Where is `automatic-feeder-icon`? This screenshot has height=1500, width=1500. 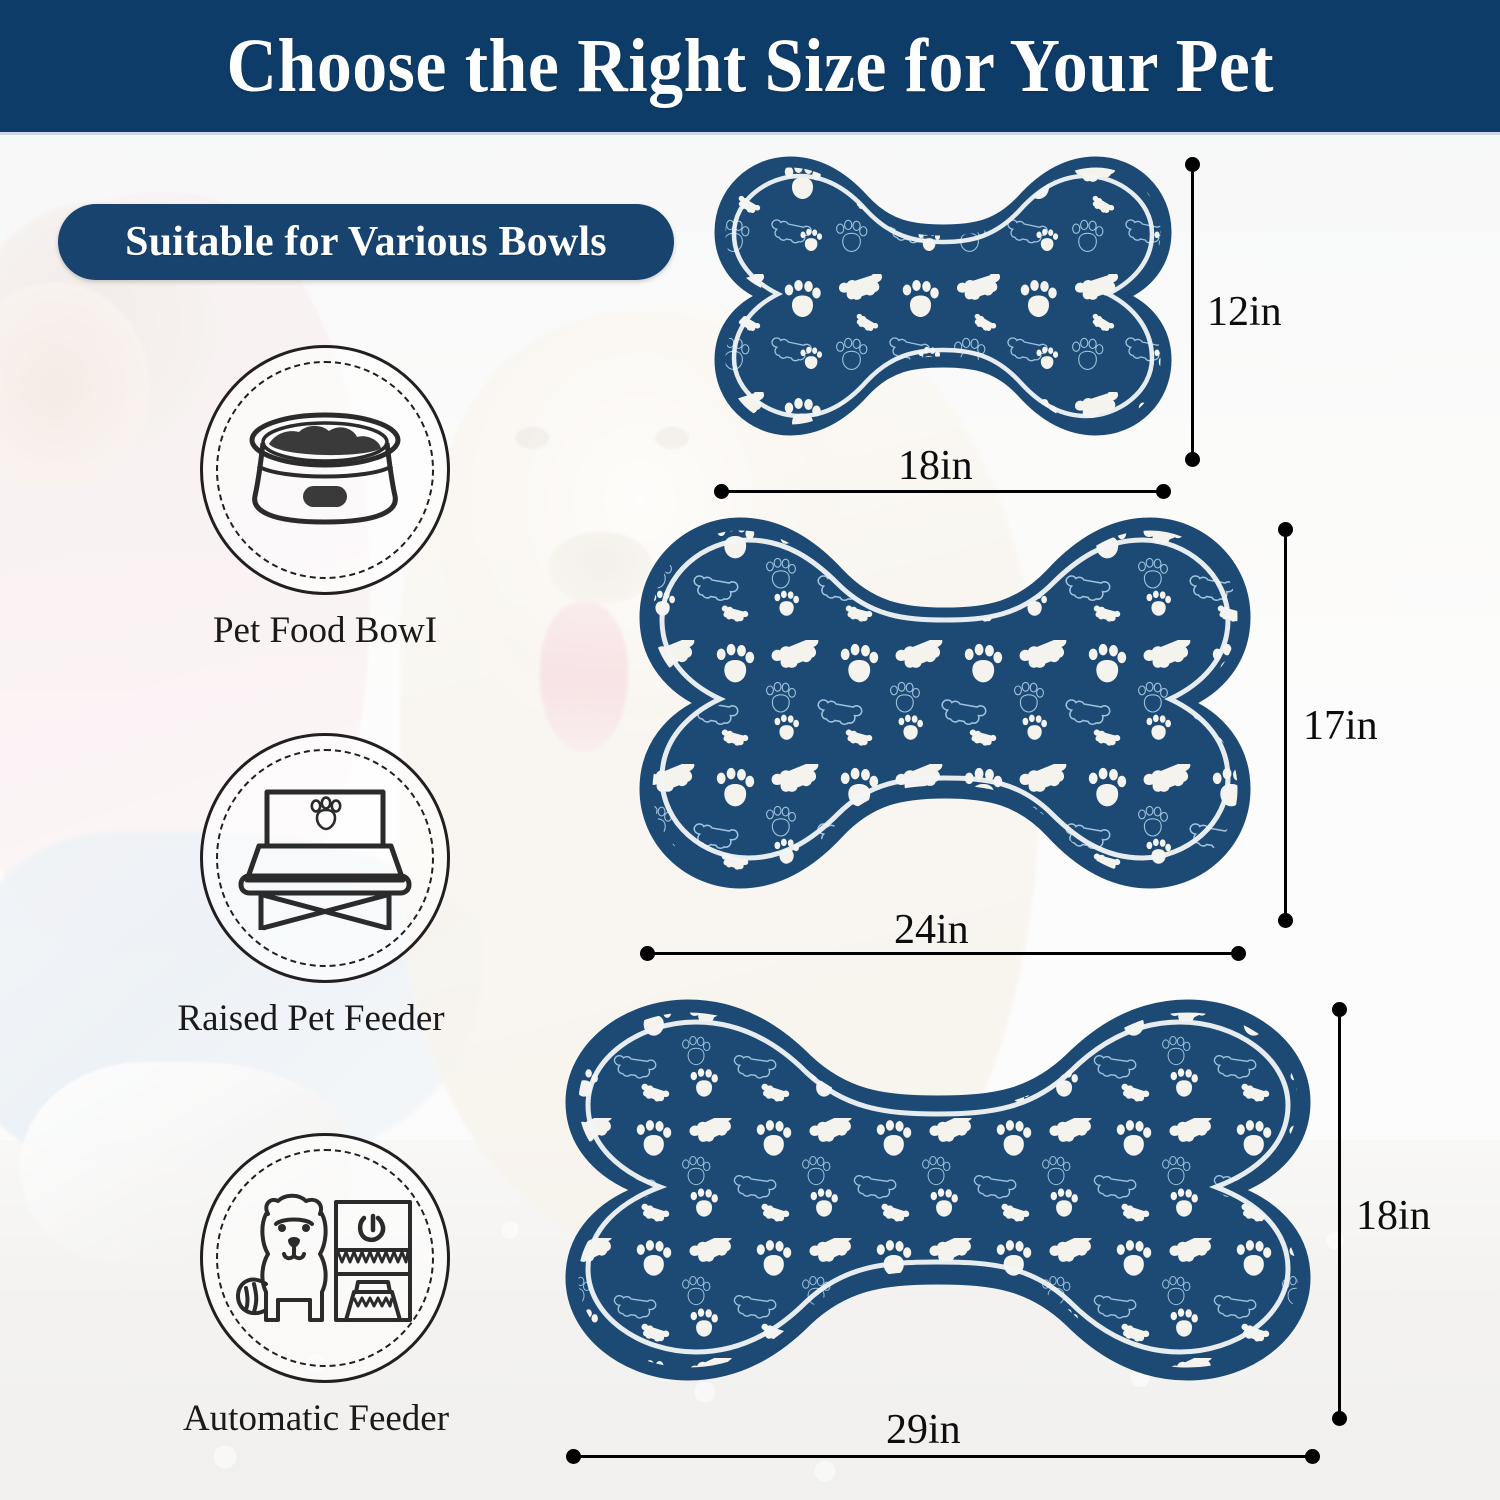
automatic-feeder-icon is located at coordinates (325, 1258).